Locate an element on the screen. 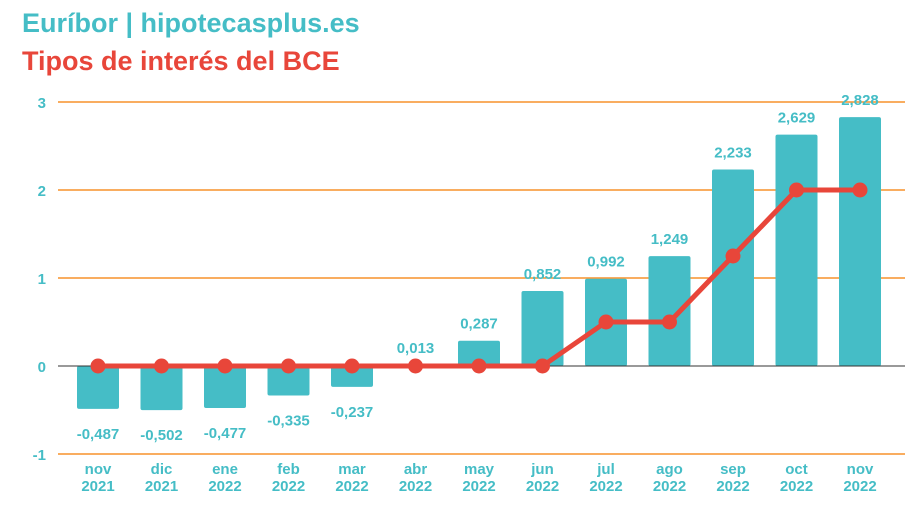 The image size is (918, 515). bar-value-label: 1,249 is located at coordinates (670, 239).